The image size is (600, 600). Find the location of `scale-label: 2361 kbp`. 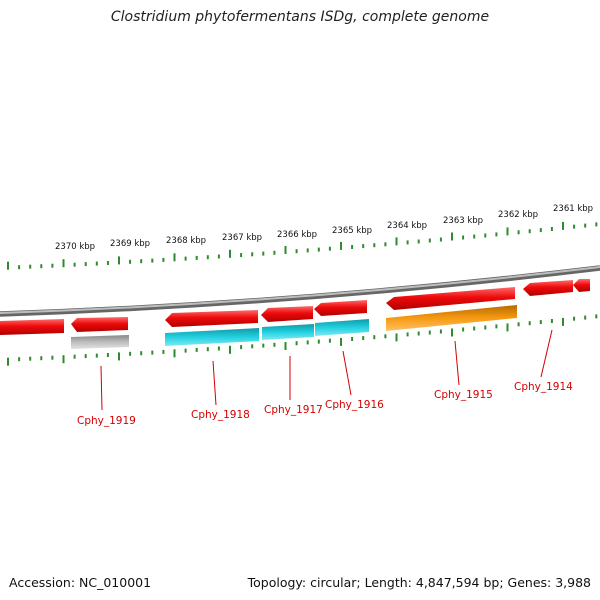

scale-label: 2361 kbp is located at coordinates (573, 209).